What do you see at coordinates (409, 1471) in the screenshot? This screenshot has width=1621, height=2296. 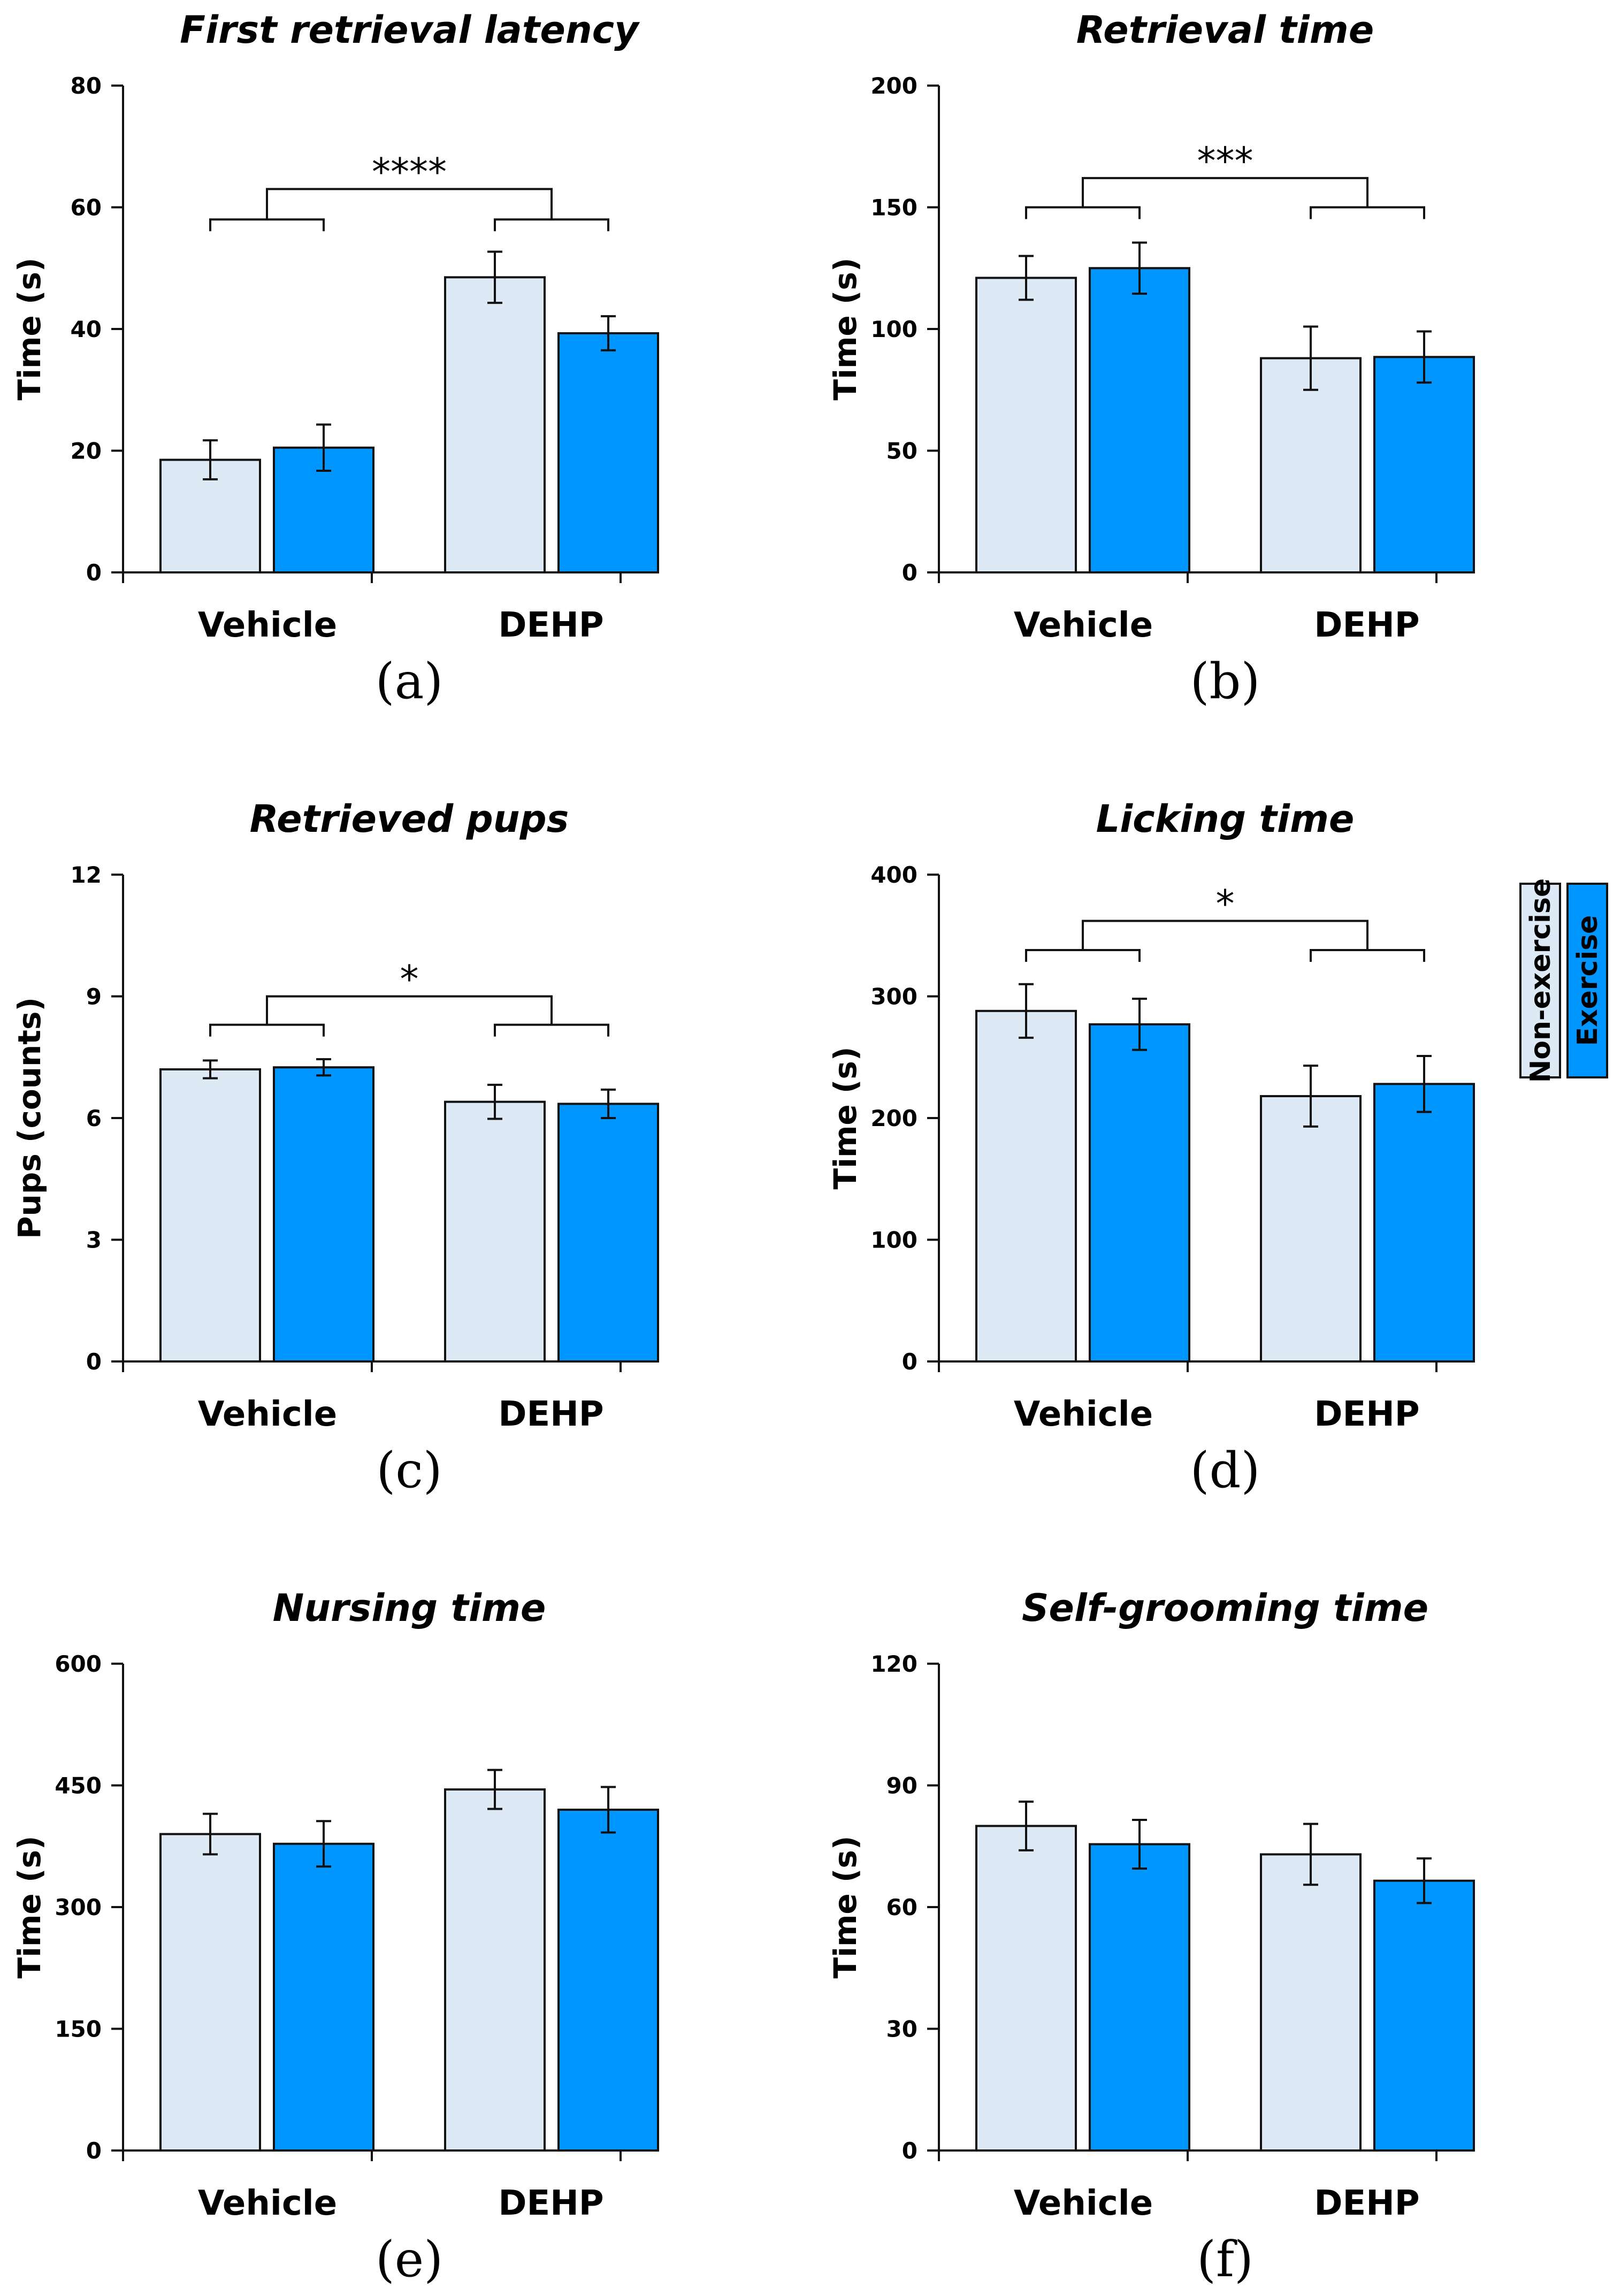 I see `panel-label: (c)` at bounding box center [409, 1471].